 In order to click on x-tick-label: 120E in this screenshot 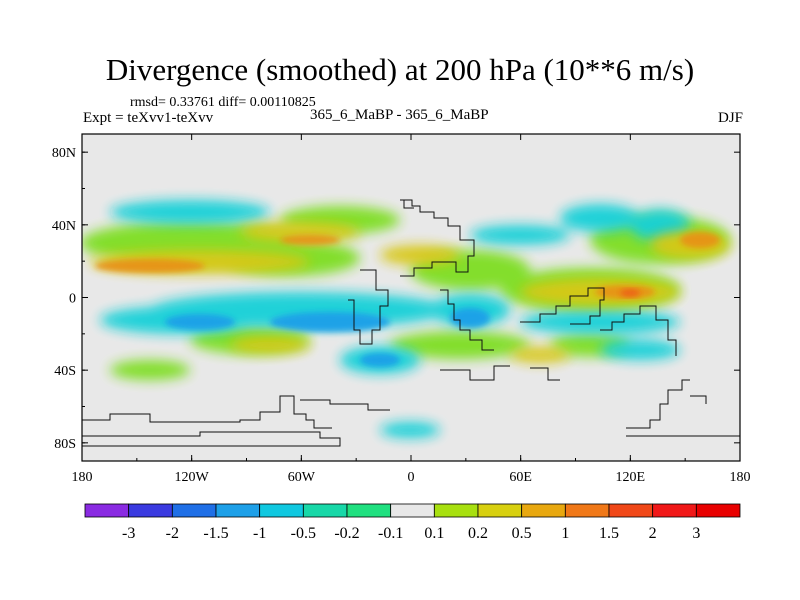, I will do `click(631, 477)`.